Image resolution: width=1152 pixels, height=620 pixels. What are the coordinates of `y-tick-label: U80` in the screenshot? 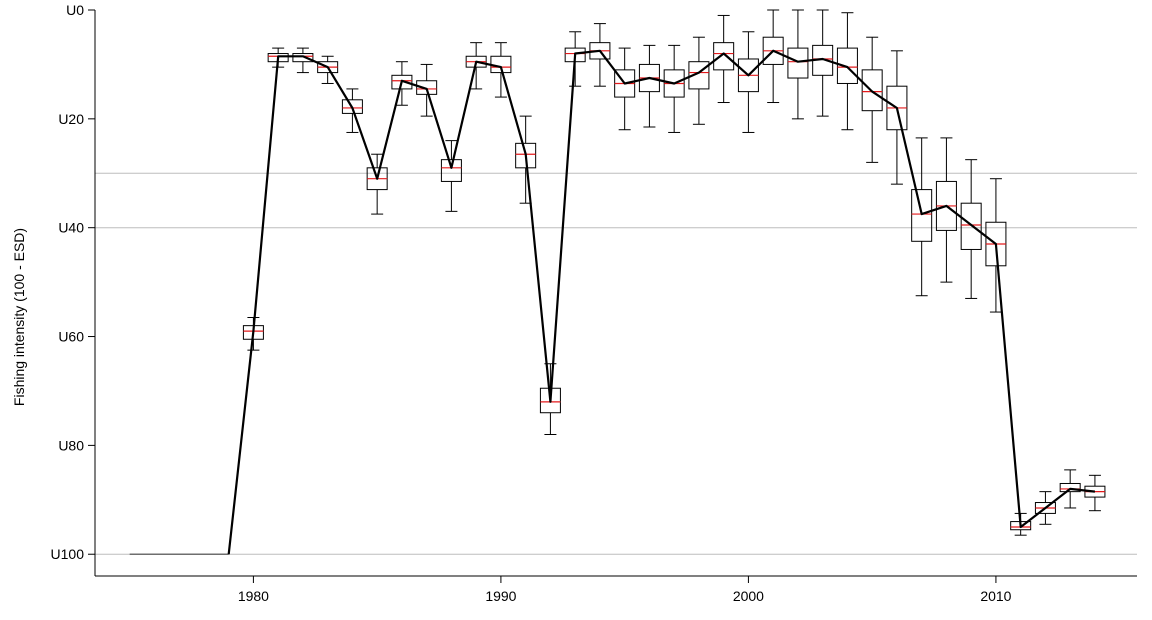 It's located at (71, 445).